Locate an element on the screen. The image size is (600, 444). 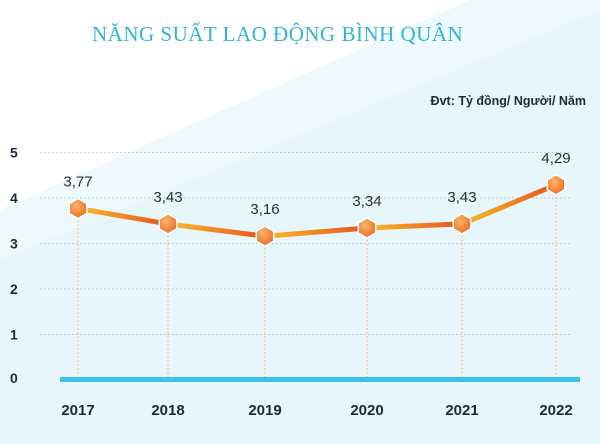
x-tick-label: 2019 is located at coordinates (264, 410).